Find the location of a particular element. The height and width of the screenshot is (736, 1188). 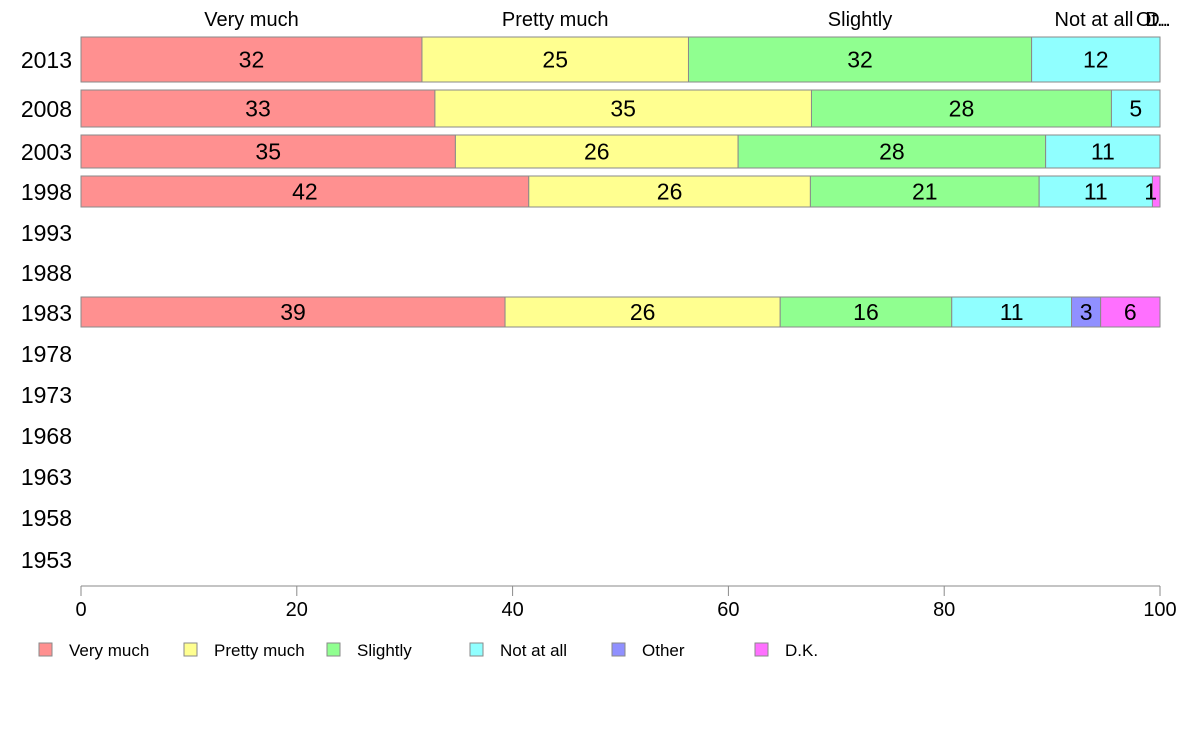

top-category-label: D.. is located at coordinates (1158, 20).